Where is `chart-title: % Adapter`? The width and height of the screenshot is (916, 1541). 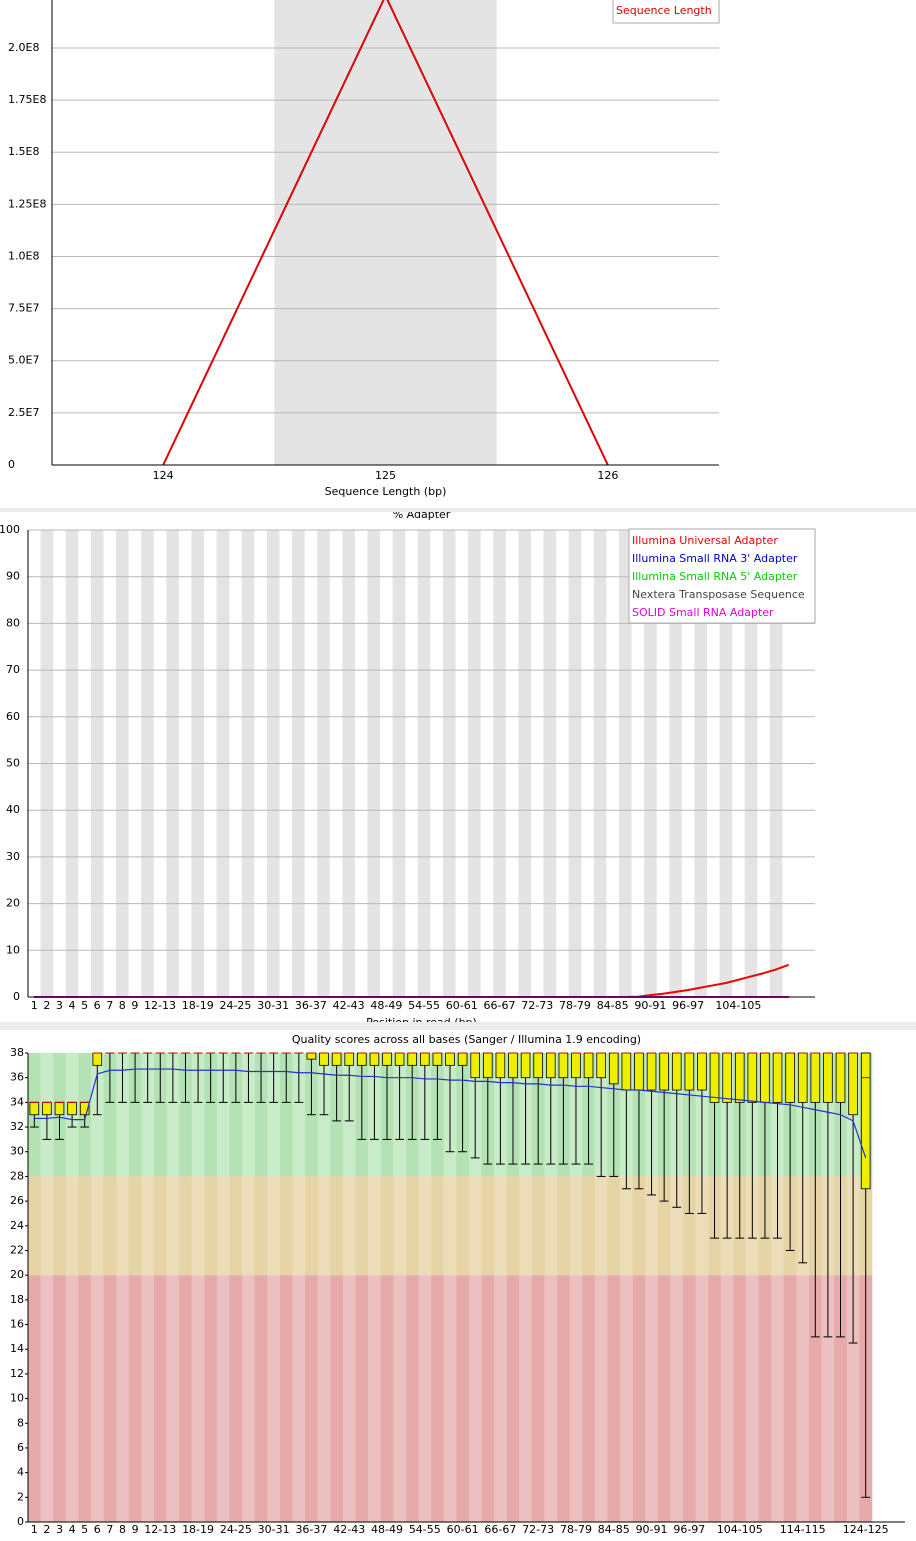
chart-title: % Adapter is located at coordinates (422, 516).